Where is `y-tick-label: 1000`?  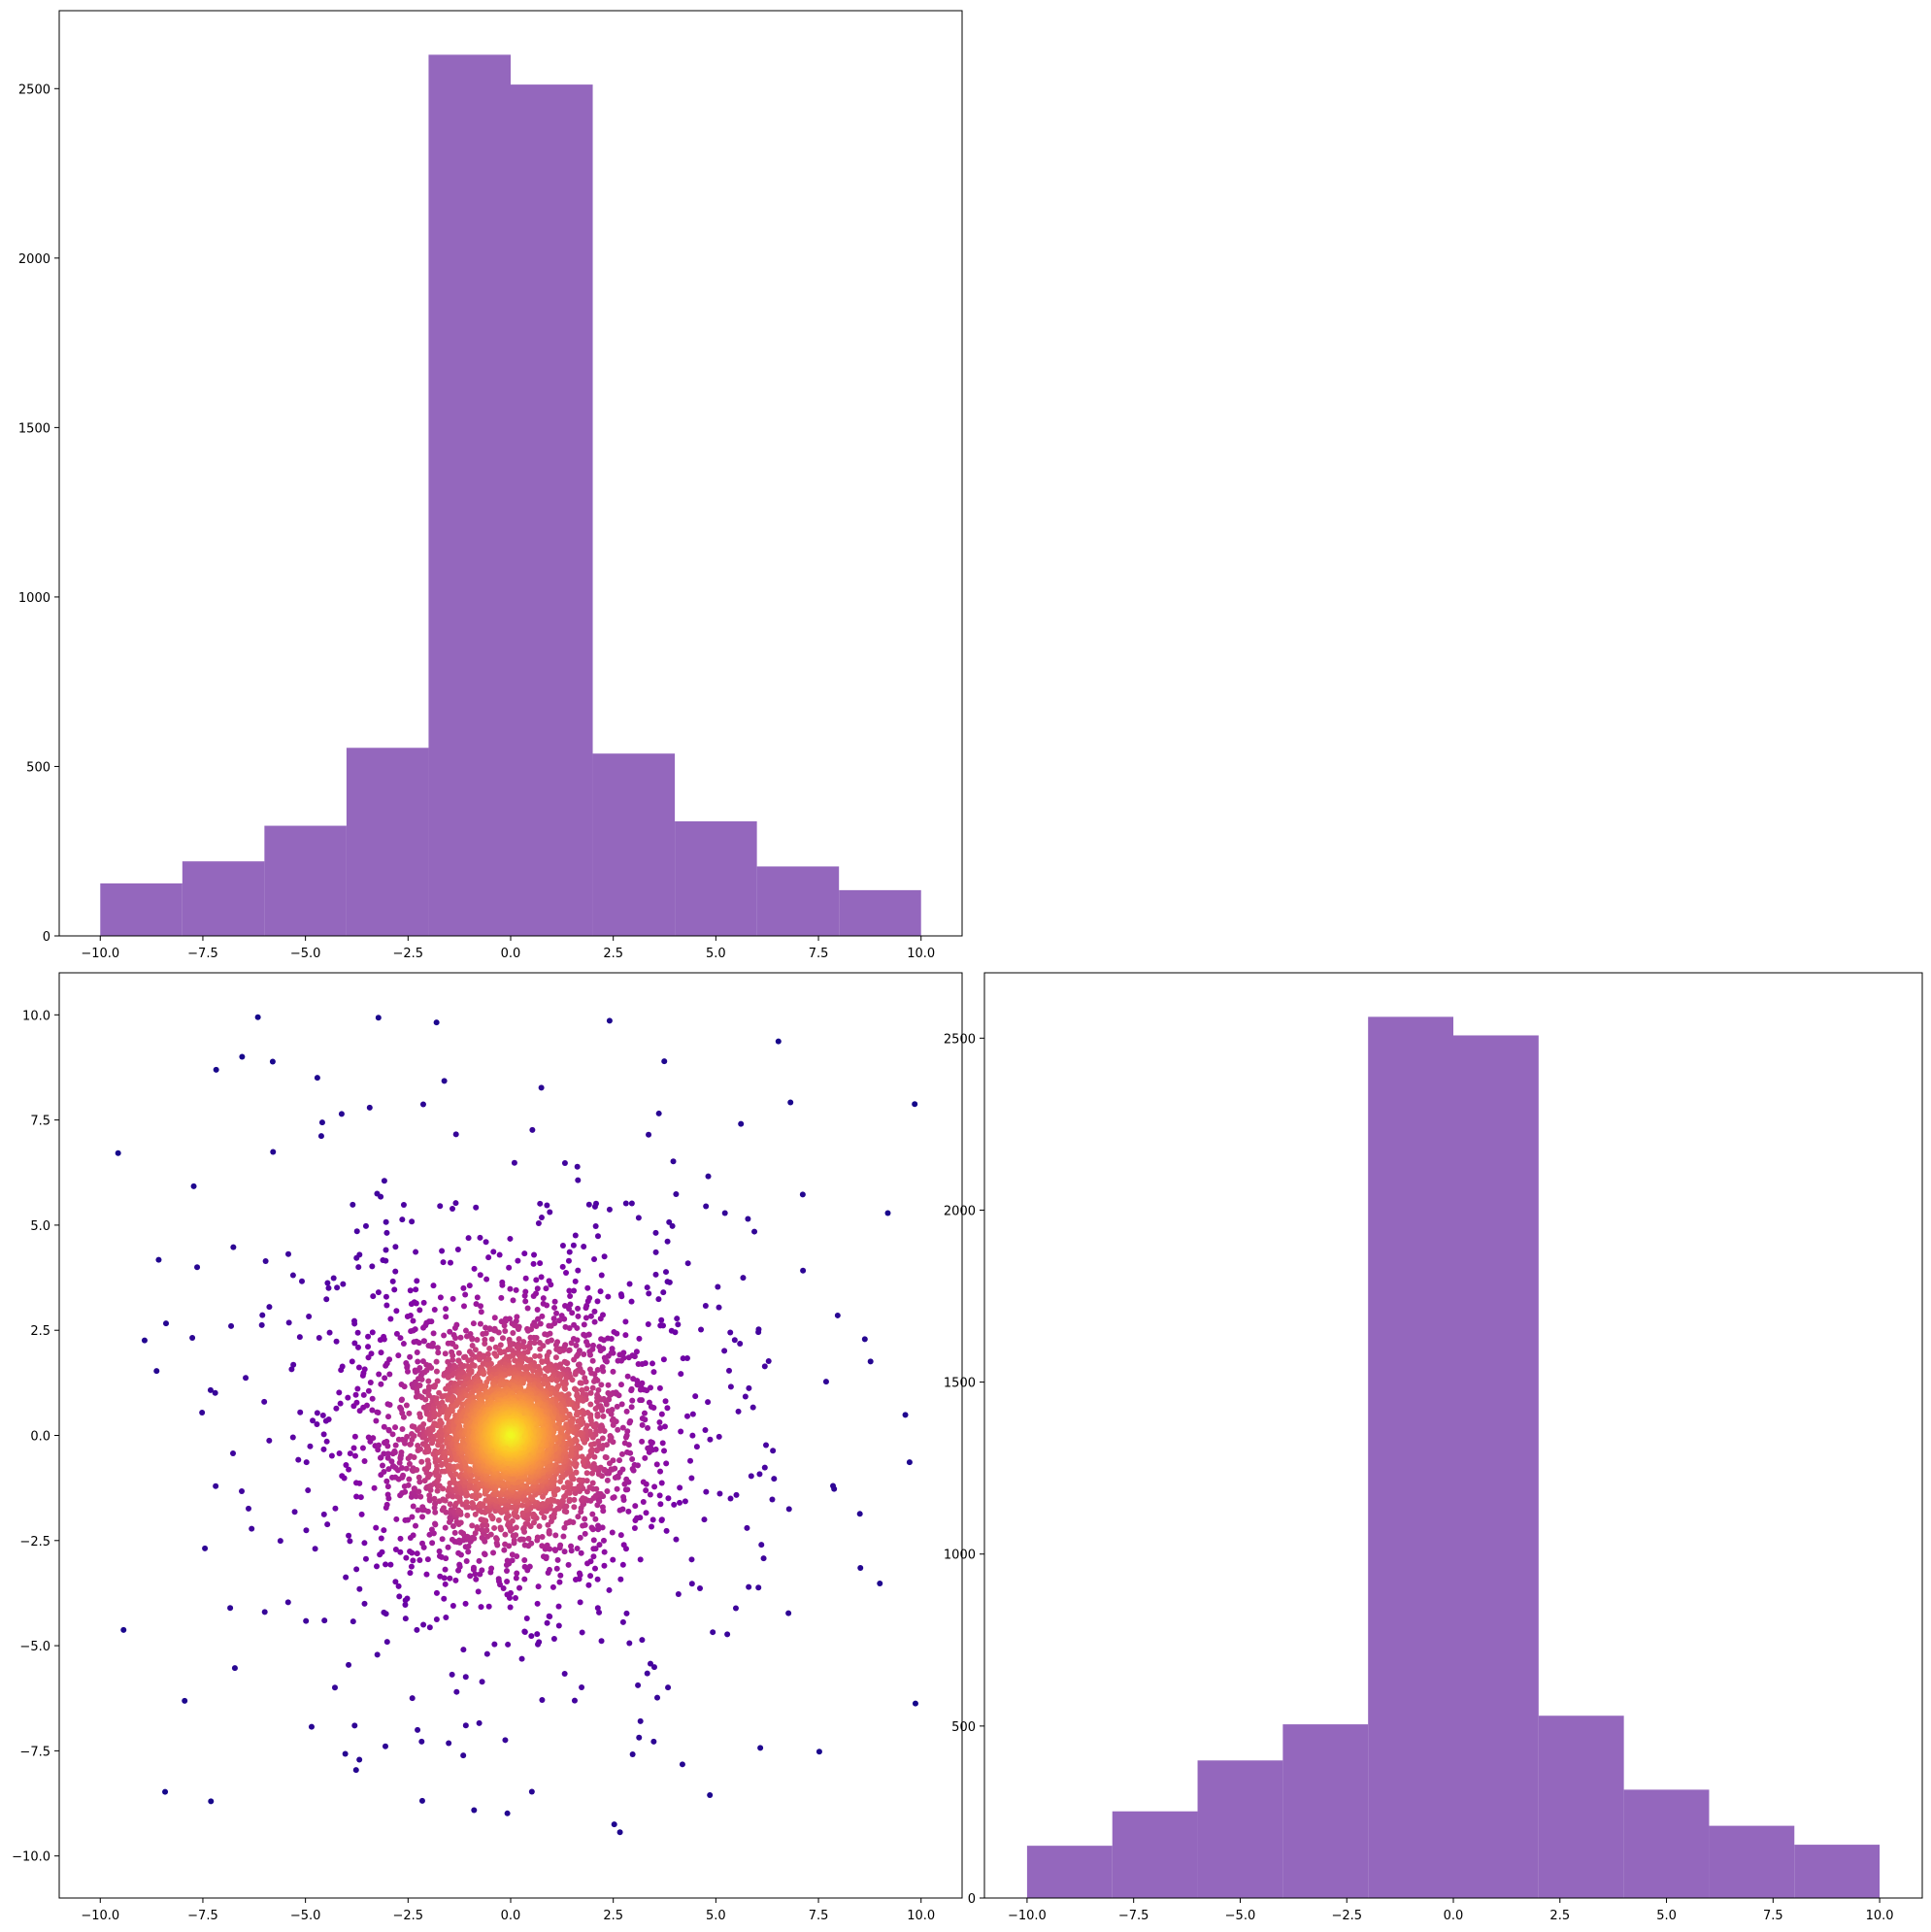
y-tick-label: 1000 is located at coordinates (34, 598).